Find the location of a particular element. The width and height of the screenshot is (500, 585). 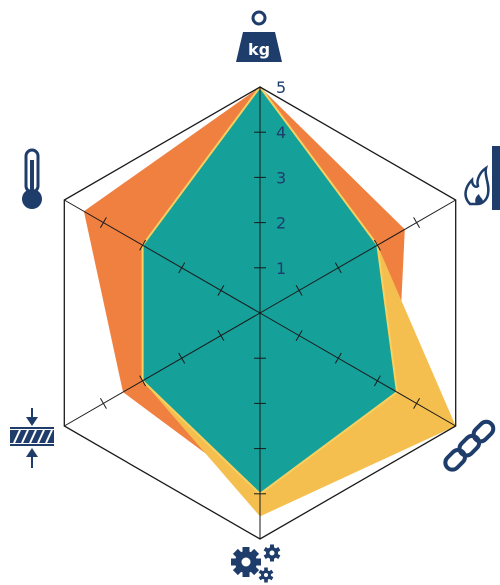

scale-tick-label: 4 is located at coordinates (281, 132).